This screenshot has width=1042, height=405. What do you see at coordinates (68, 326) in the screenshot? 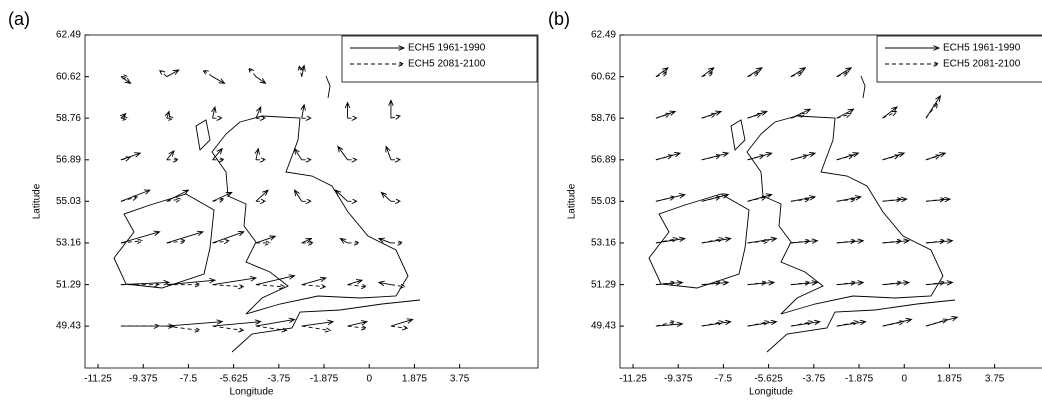
I see `y-tick-label: 49.43` at bounding box center [68, 326].